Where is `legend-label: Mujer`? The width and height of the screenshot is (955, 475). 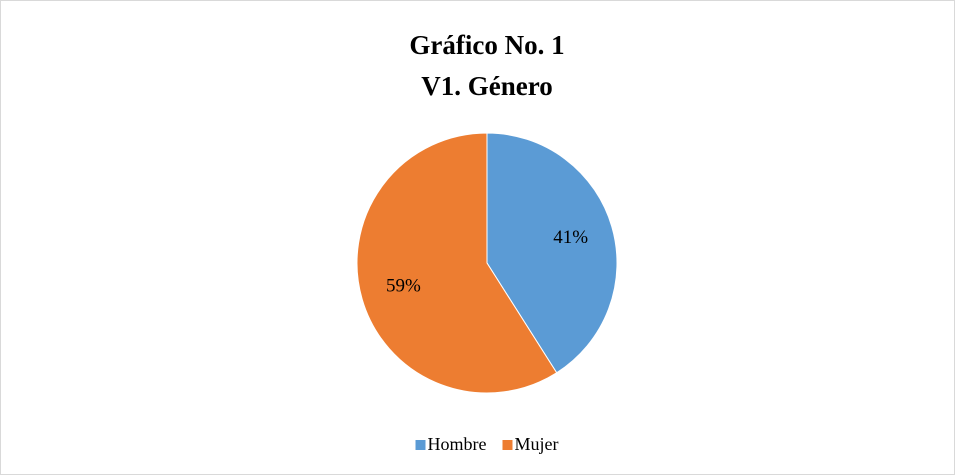 legend-label: Mujer is located at coordinates (536, 444).